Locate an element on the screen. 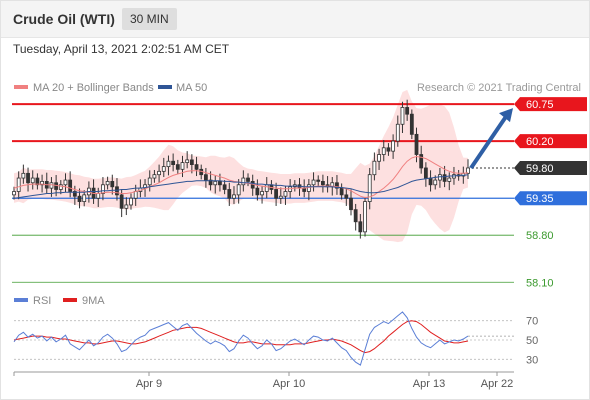 The height and width of the screenshot is (400, 590). ma9-legend-label: 9MA is located at coordinates (93, 301).